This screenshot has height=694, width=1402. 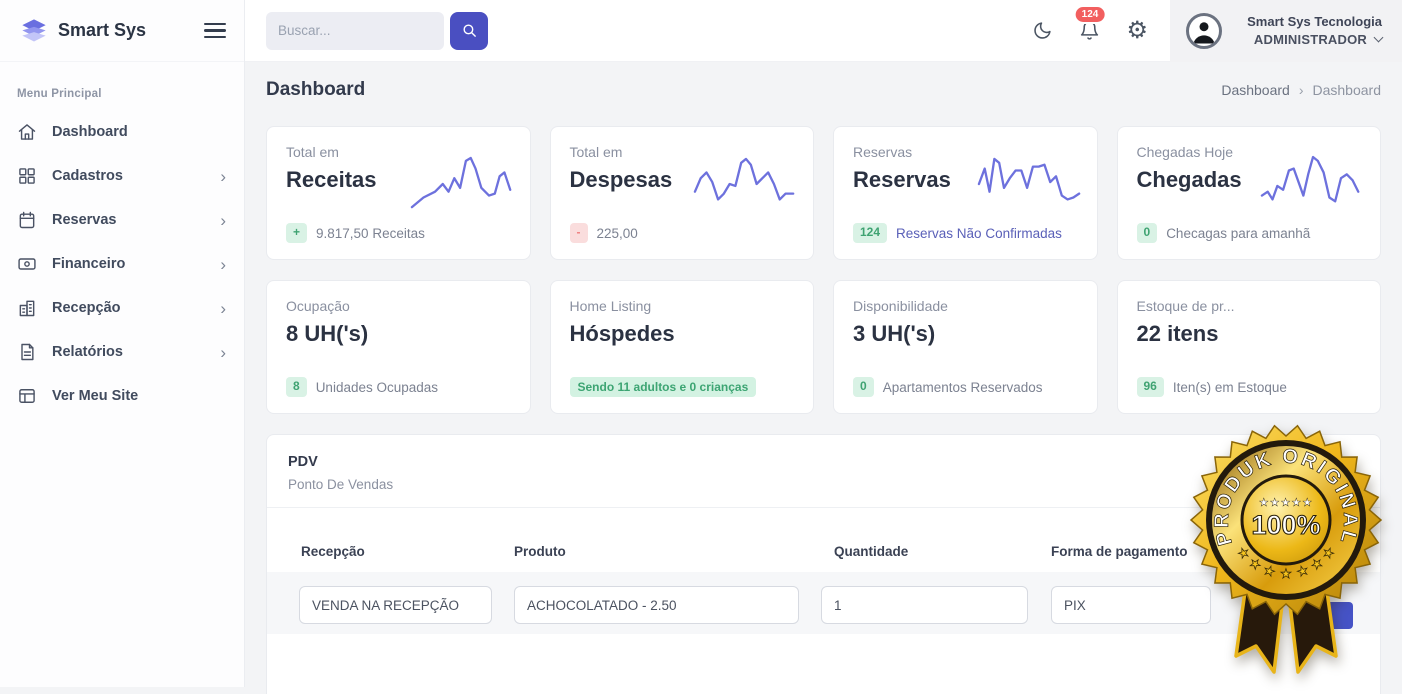 What do you see at coordinates (1204, 30) in the screenshot?
I see `avatar` at bounding box center [1204, 30].